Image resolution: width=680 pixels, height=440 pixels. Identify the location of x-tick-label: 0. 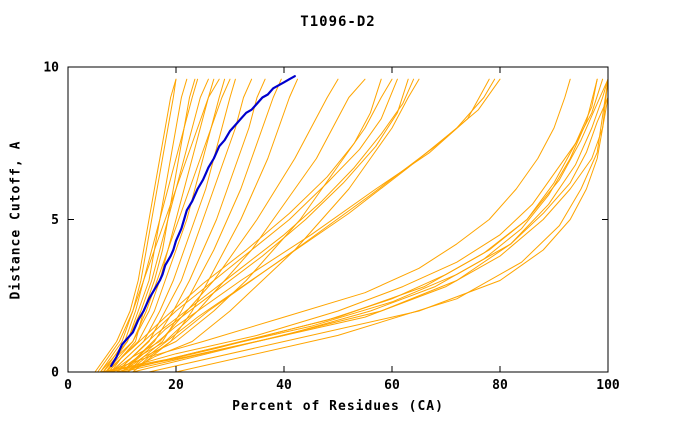
(68, 385).